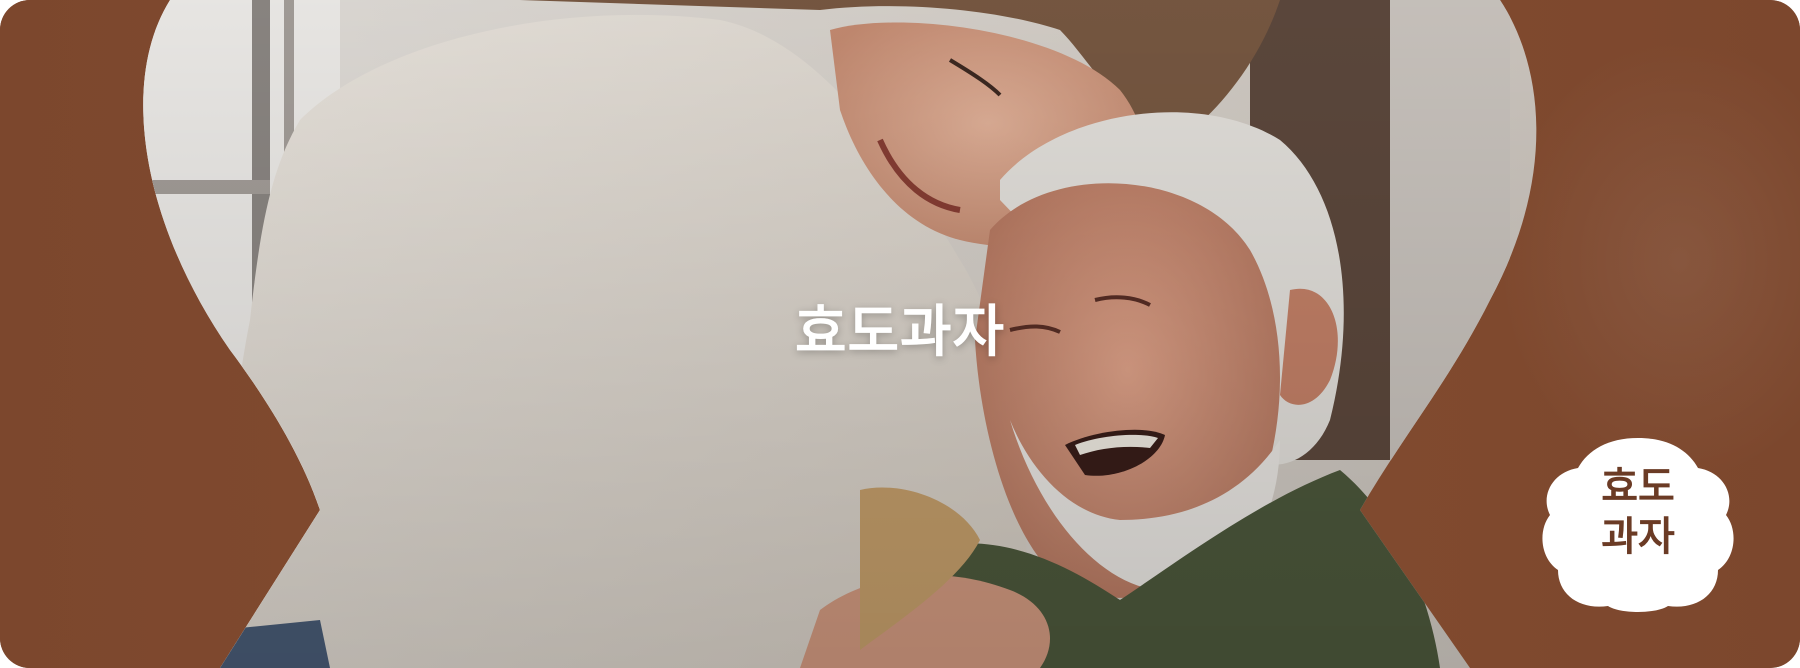  I want to click on banner-title: 효도과자, so click(900, 332).